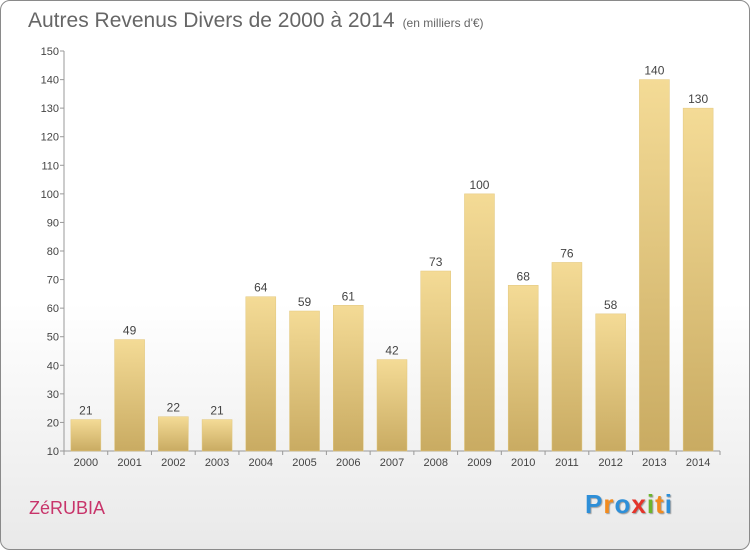 The width and height of the screenshot is (750, 550). I want to click on x-tick-label-2012: 2012, so click(610, 463).